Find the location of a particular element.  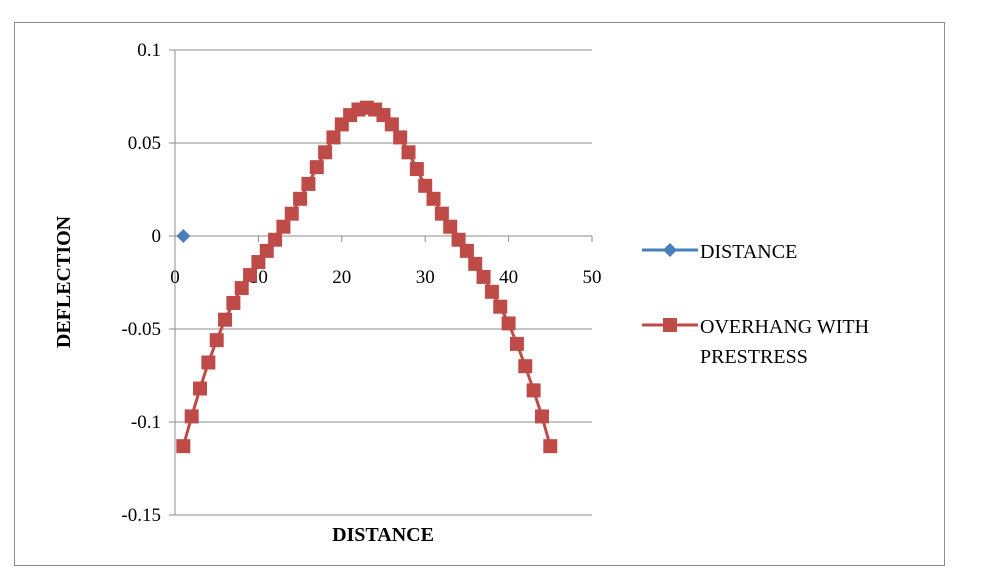

legend-item: DISTANCE is located at coordinates (719, 252).